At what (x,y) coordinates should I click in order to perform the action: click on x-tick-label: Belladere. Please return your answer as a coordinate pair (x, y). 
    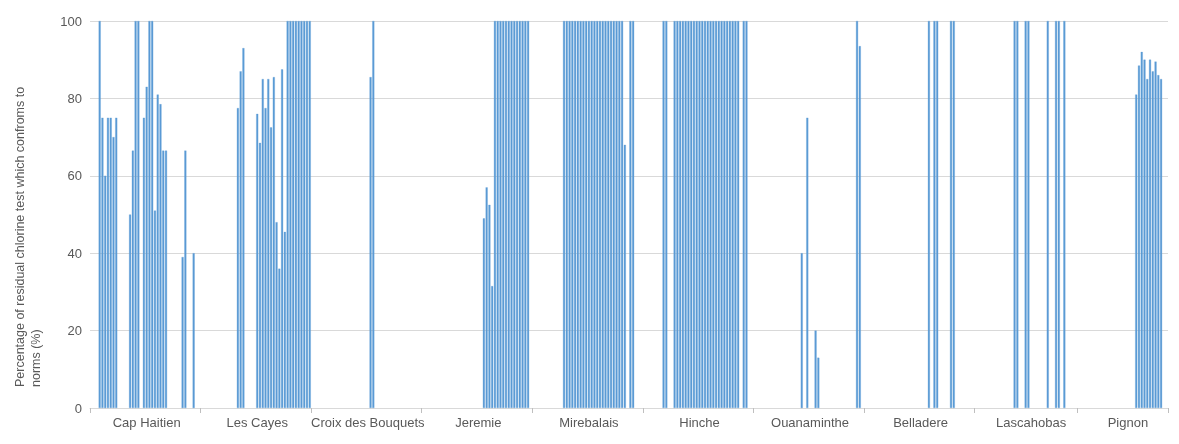
    Looking at the image, I should click on (921, 422).